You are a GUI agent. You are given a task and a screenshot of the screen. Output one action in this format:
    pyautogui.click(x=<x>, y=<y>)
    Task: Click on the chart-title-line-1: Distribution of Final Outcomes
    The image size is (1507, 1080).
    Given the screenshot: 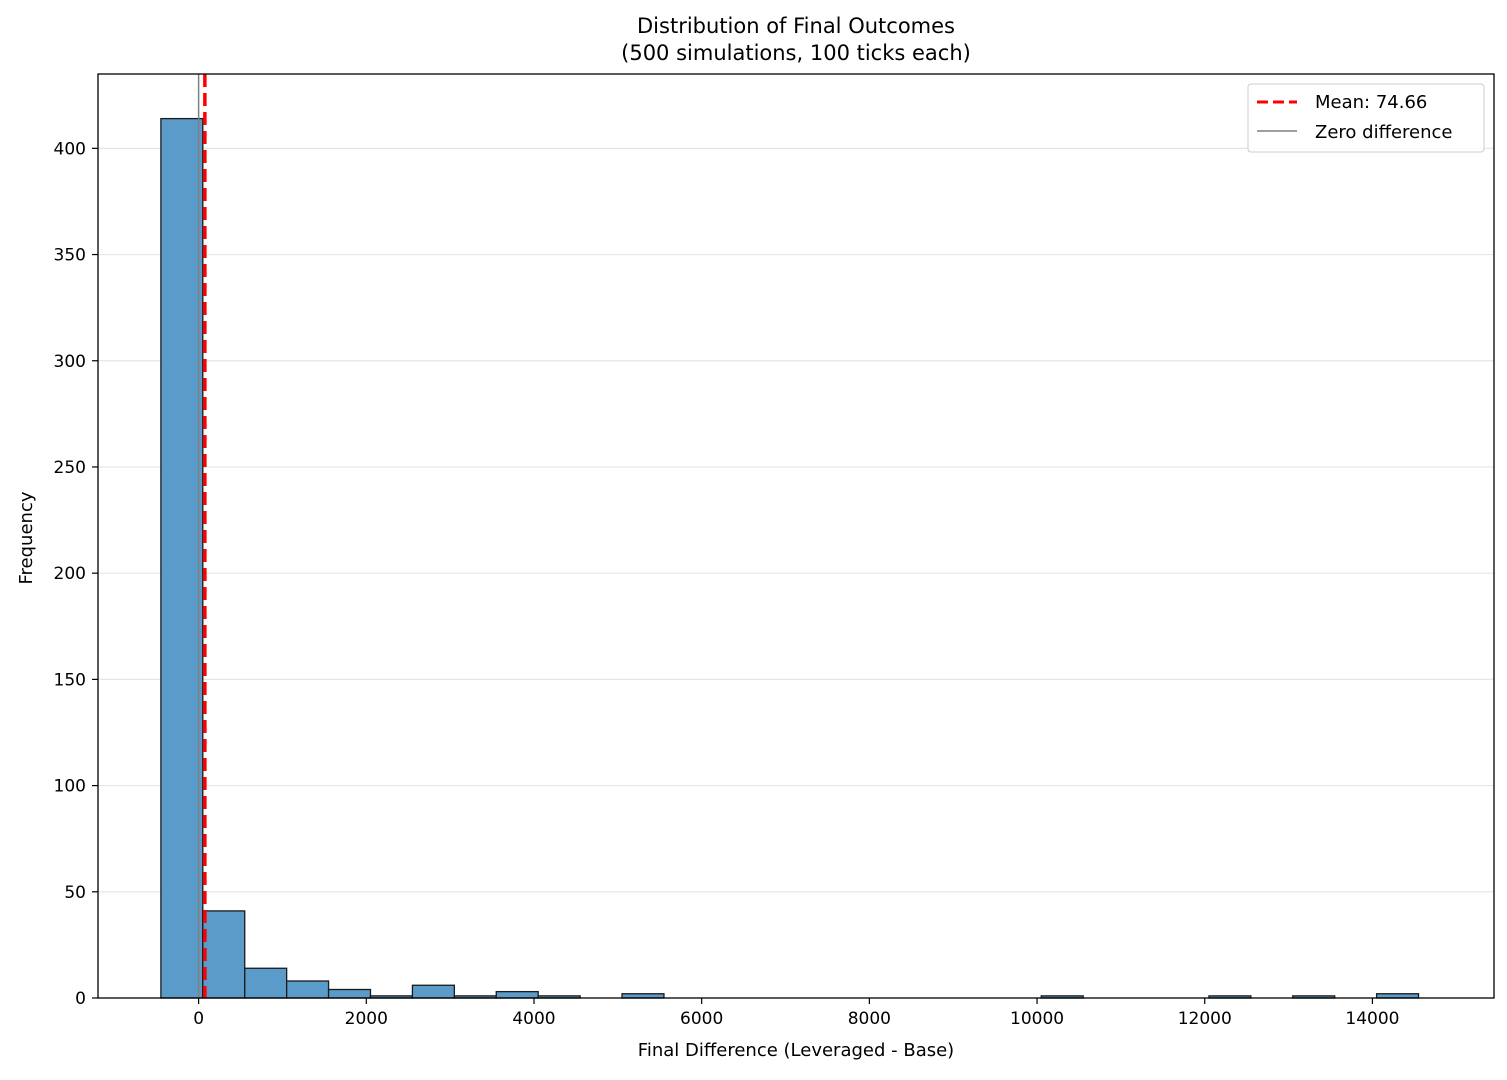 What is the action you would take?
    pyautogui.click(x=796, y=26)
    